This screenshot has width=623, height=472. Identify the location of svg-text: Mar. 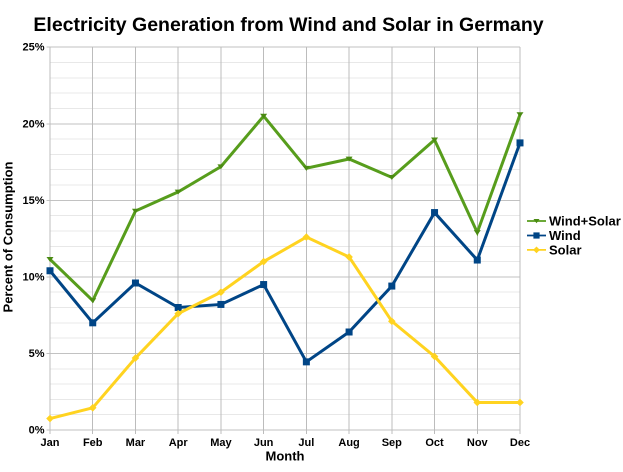
(136, 443).